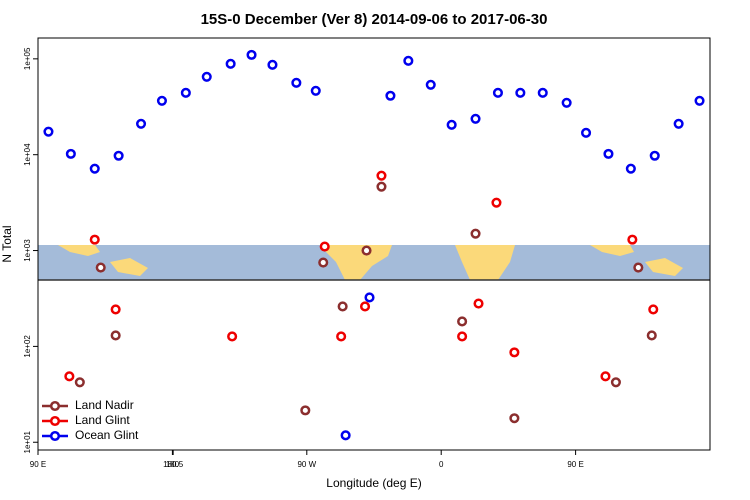 This screenshot has height=500, width=750. What do you see at coordinates (107, 435) in the screenshot?
I see `legend-label: Ocean Glint` at bounding box center [107, 435].